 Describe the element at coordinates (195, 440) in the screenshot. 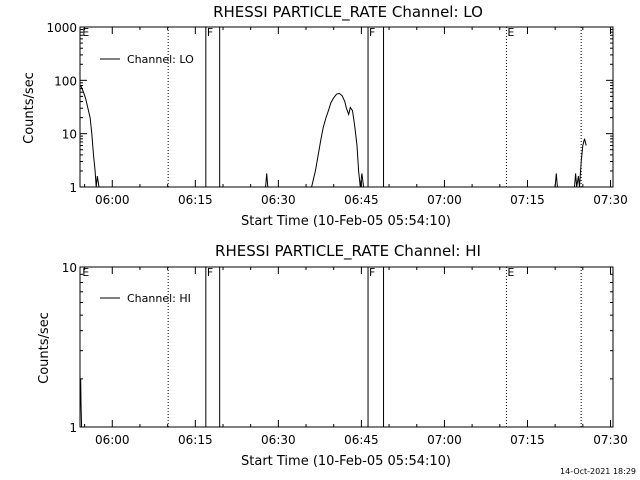

I see `hi-x-tick-label: 06:15` at that location.